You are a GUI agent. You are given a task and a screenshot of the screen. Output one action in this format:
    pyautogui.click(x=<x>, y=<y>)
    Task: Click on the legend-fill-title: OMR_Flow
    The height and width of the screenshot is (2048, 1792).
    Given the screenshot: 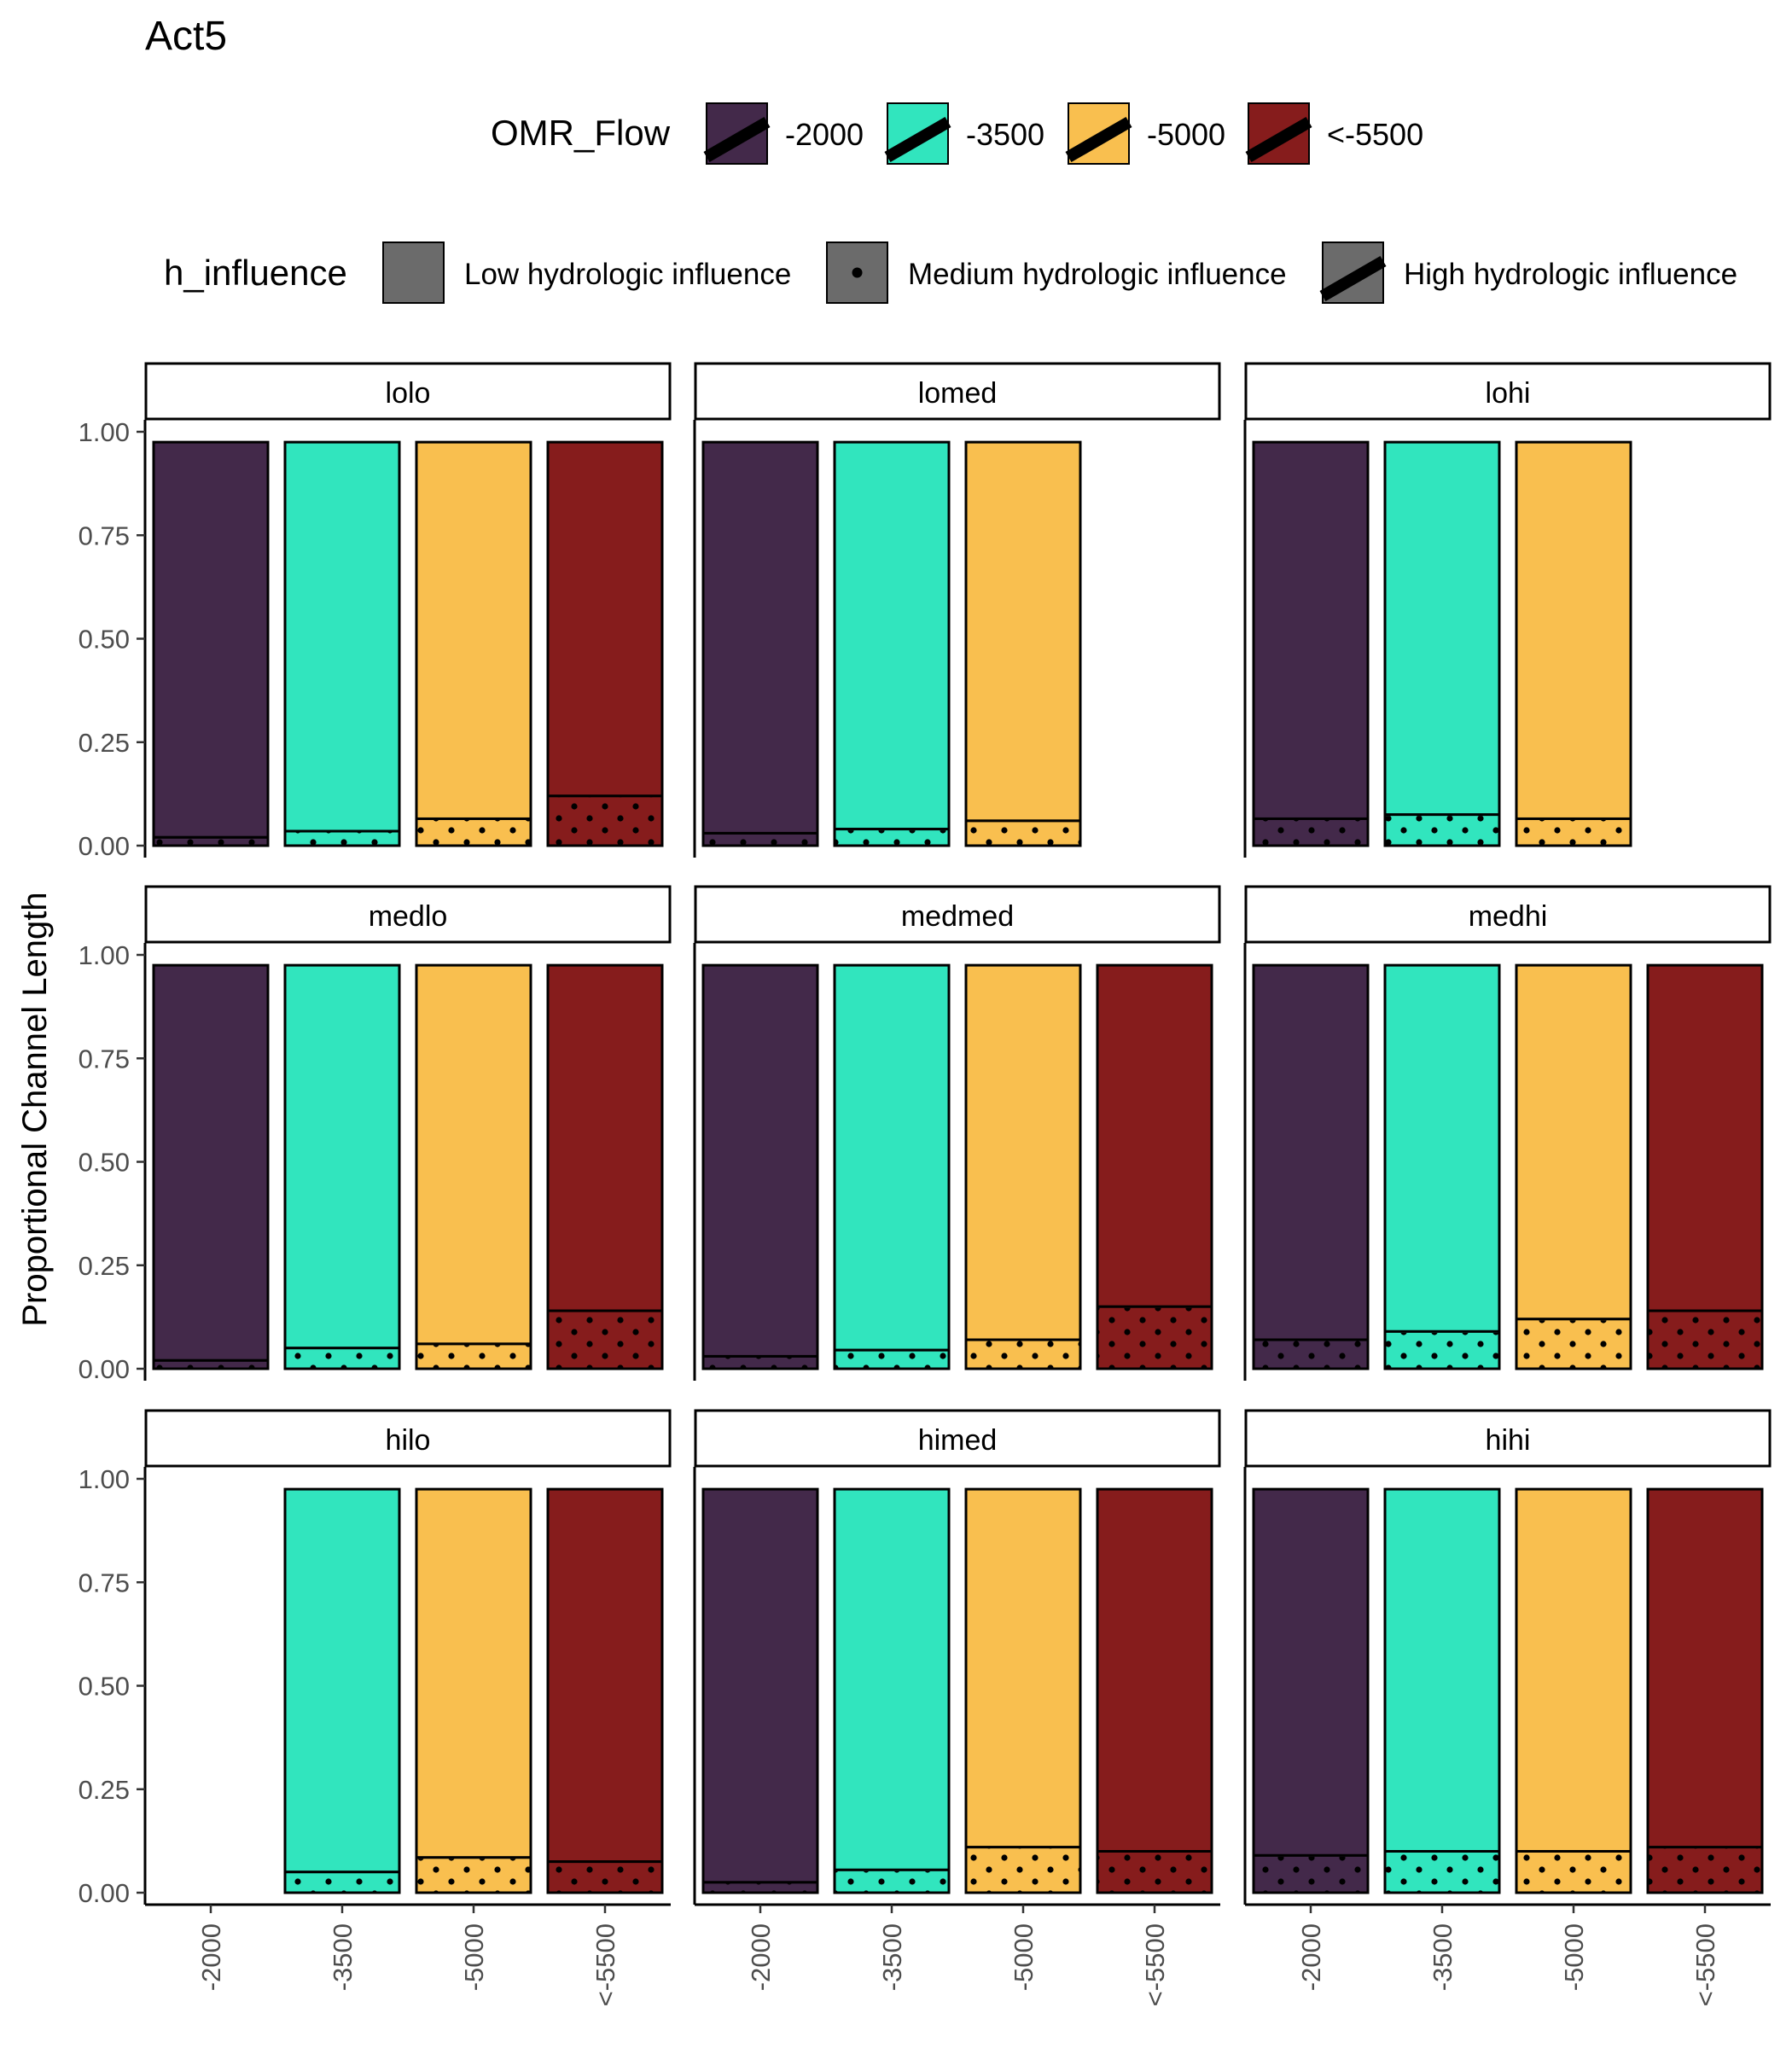 What is the action you would take?
    pyautogui.click(x=581, y=133)
    